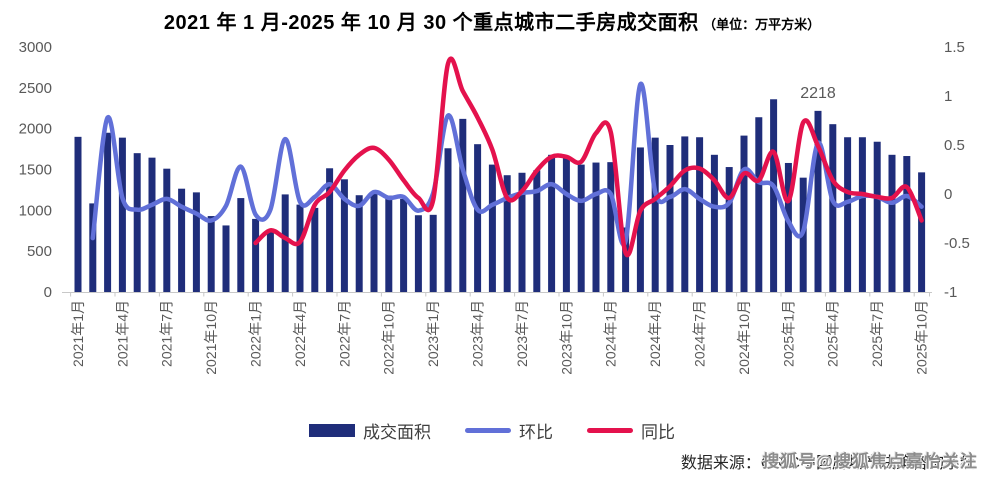 The height and width of the screenshot is (484, 984). What do you see at coordinates (167, 333) in the screenshot?
I see `x-axis-tick-label: 2021年7月` at bounding box center [167, 333].